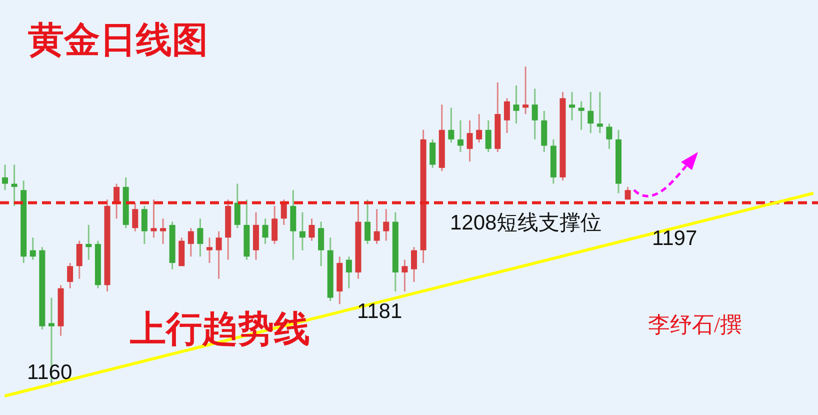 This screenshot has width=818, height=415. Describe the element at coordinates (49, 373) in the screenshot. I see `annotation: 1160` at that location.